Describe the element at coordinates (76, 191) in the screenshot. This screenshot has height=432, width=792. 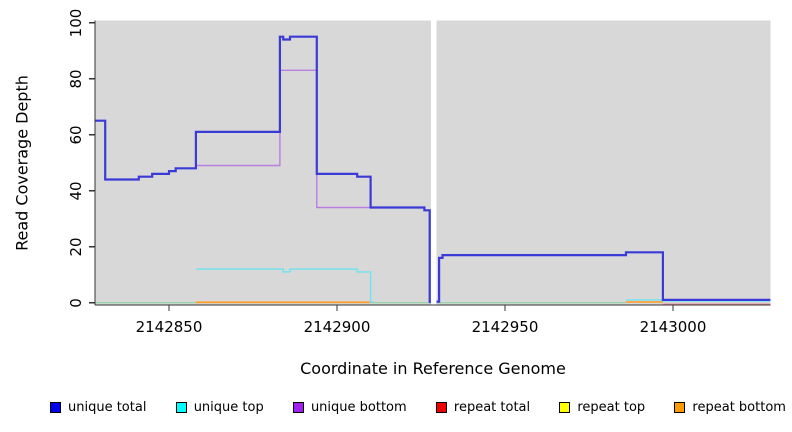
I see `y-tick-label: 40` at that location.